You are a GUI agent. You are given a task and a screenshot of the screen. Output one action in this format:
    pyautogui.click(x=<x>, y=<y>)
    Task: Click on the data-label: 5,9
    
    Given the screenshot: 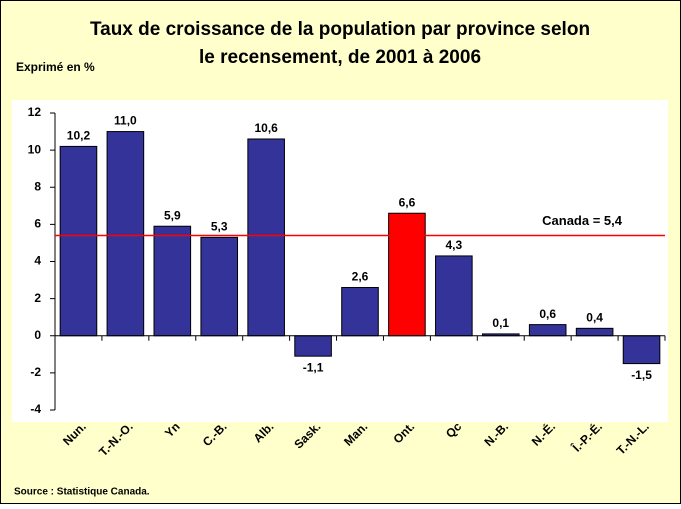 What is the action you would take?
    pyautogui.click(x=172, y=215)
    